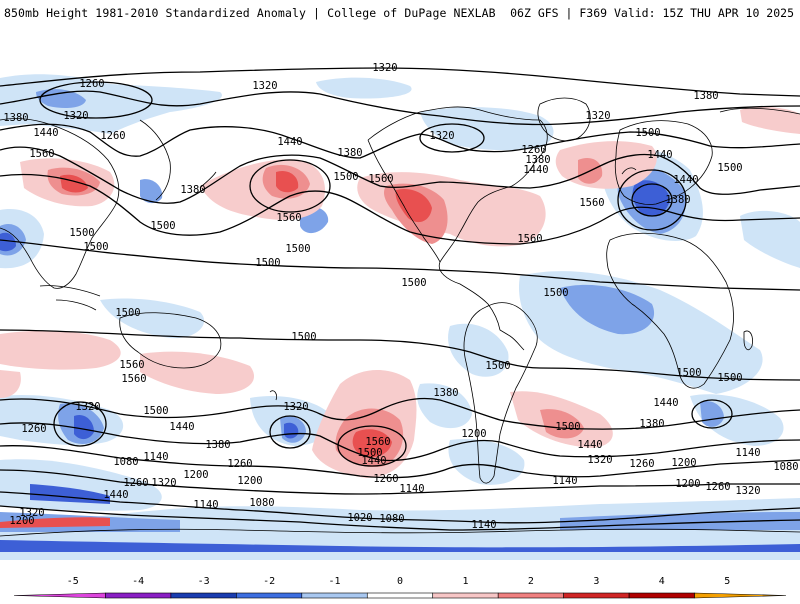 The image size is (800, 604). I want to click on colorbar-tick-label: 2, so click(531, 581).